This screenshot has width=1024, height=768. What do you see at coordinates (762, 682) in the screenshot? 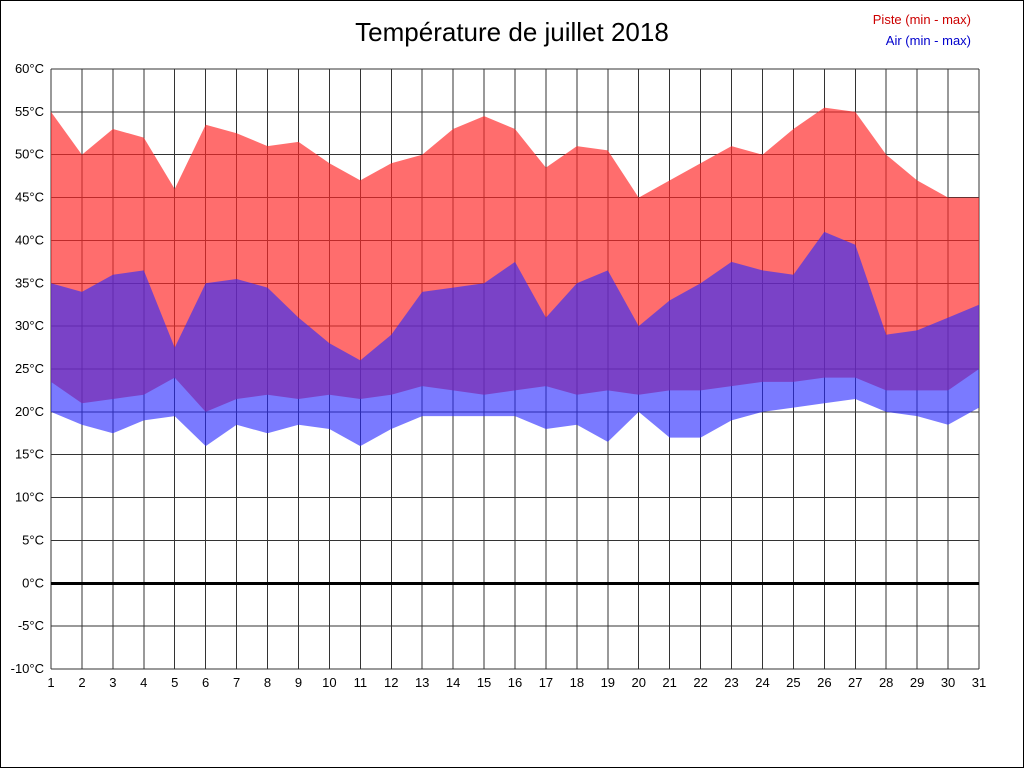
I see `x-tick-label: 24` at bounding box center [762, 682].